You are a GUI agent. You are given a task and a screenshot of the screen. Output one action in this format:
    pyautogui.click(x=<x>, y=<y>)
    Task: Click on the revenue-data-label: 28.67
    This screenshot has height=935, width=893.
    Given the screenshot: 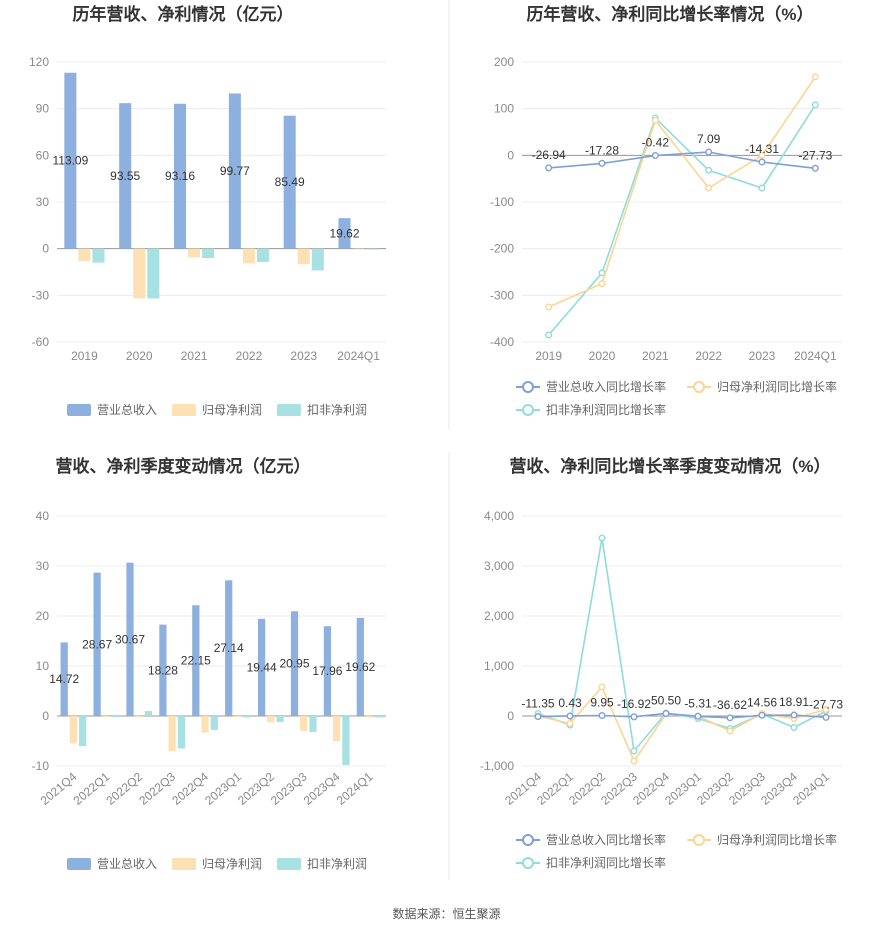 What is the action you would take?
    pyautogui.click(x=97, y=644)
    